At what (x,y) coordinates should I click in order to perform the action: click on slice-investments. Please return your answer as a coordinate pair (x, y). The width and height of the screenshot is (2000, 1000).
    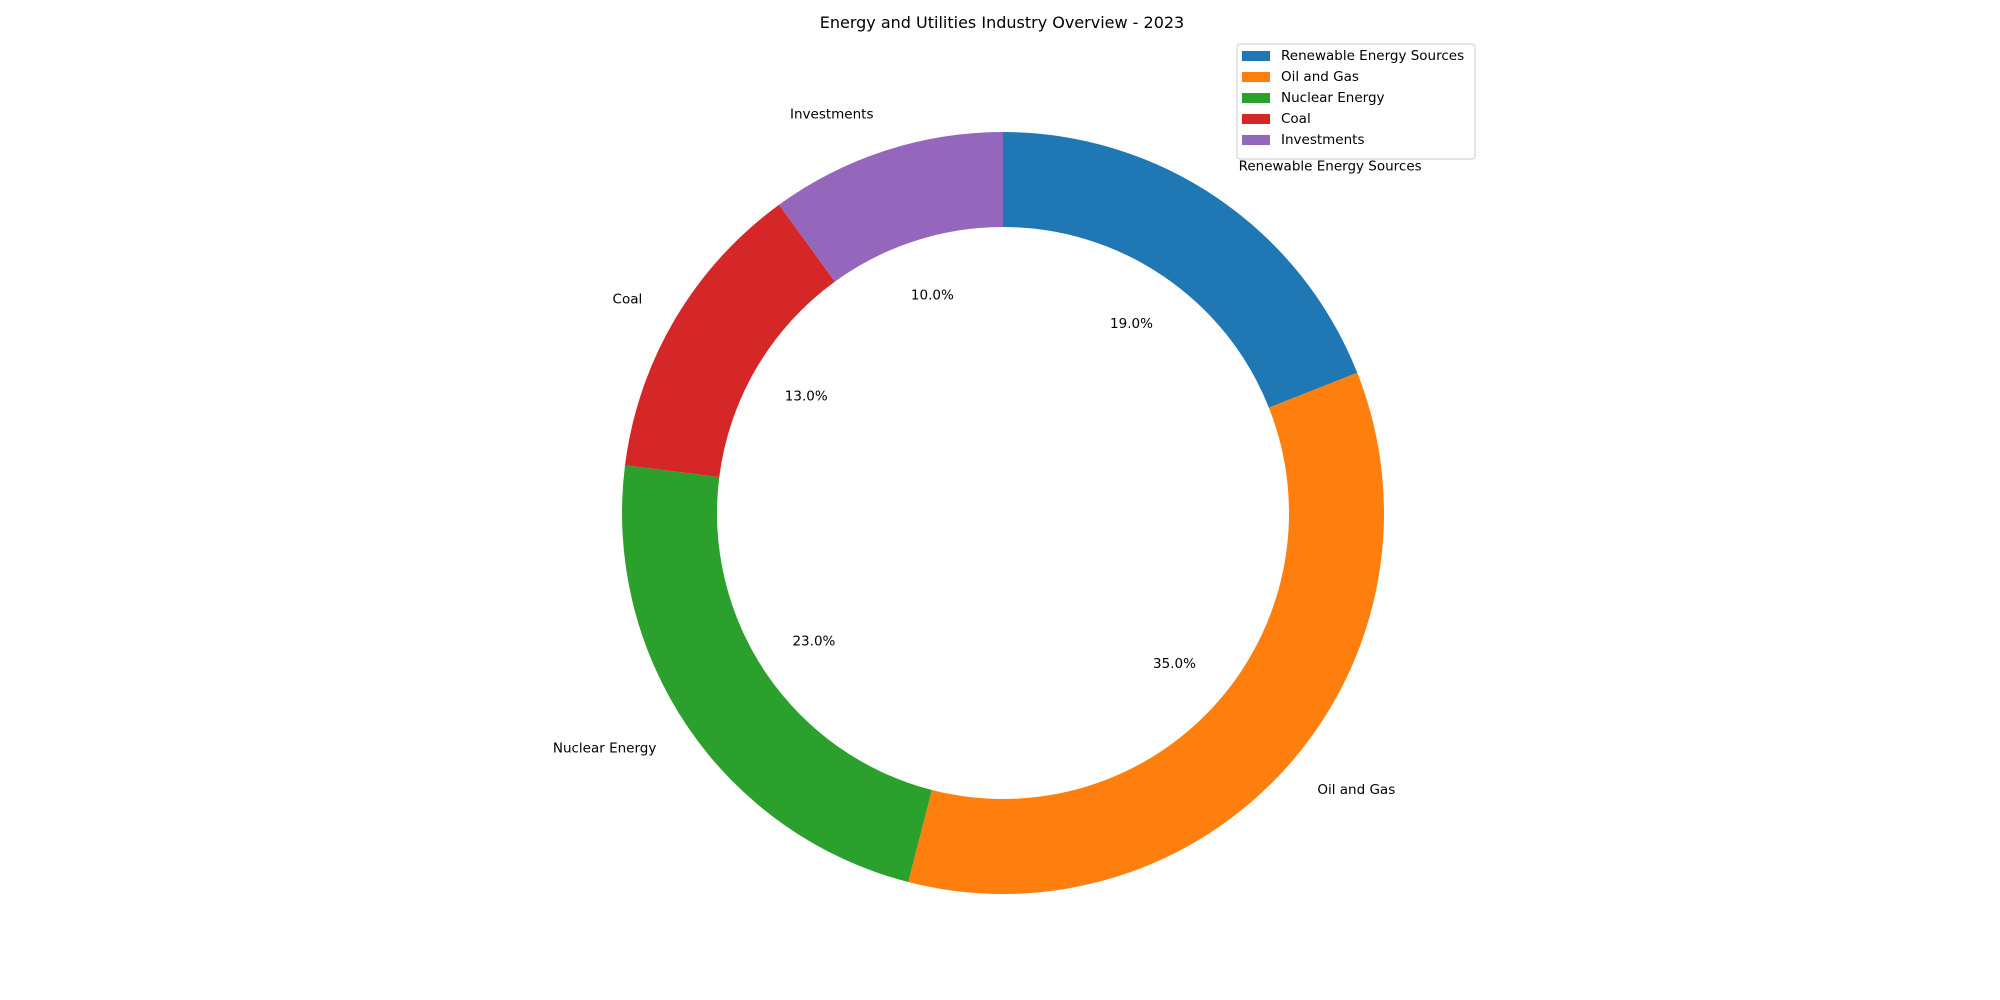
    Looking at the image, I should click on (891, 207).